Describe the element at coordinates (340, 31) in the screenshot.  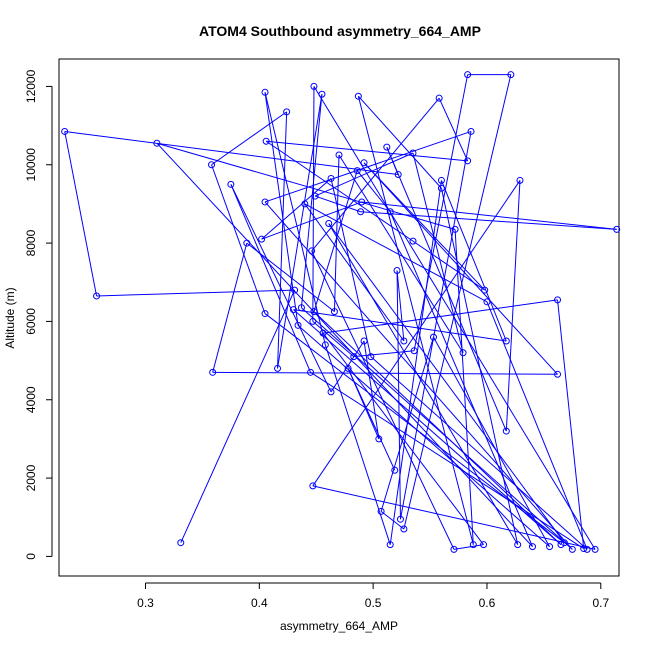
I see `chart-title: ATOM4 Southbound asymmetry_664_AMP` at that location.